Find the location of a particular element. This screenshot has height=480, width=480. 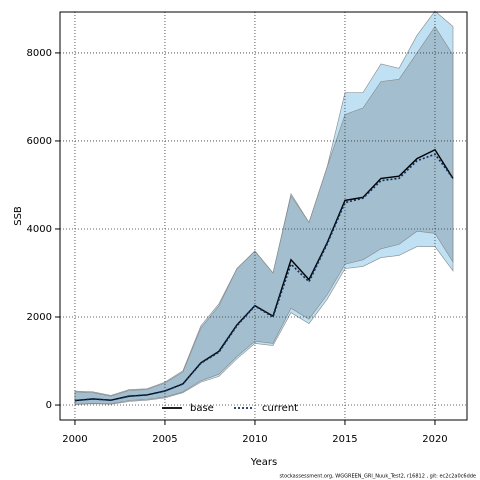

y-tick-label: 8000 is located at coordinates (39, 53).